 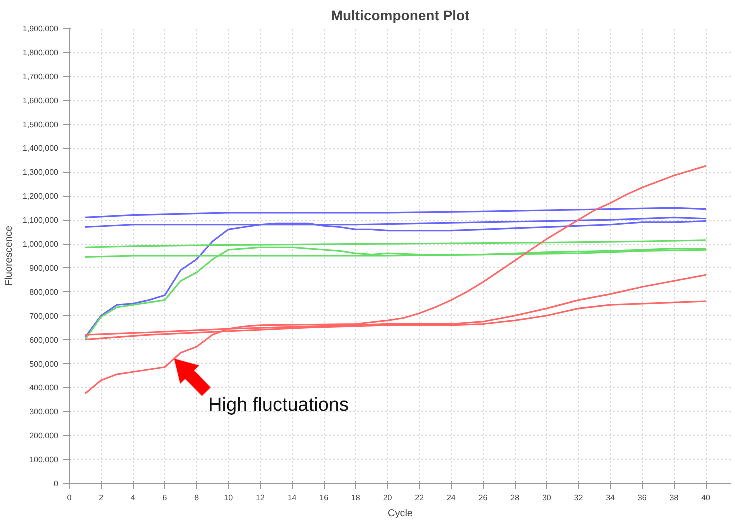 I want to click on x-tick-label: 38, so click(x=675, y=498).